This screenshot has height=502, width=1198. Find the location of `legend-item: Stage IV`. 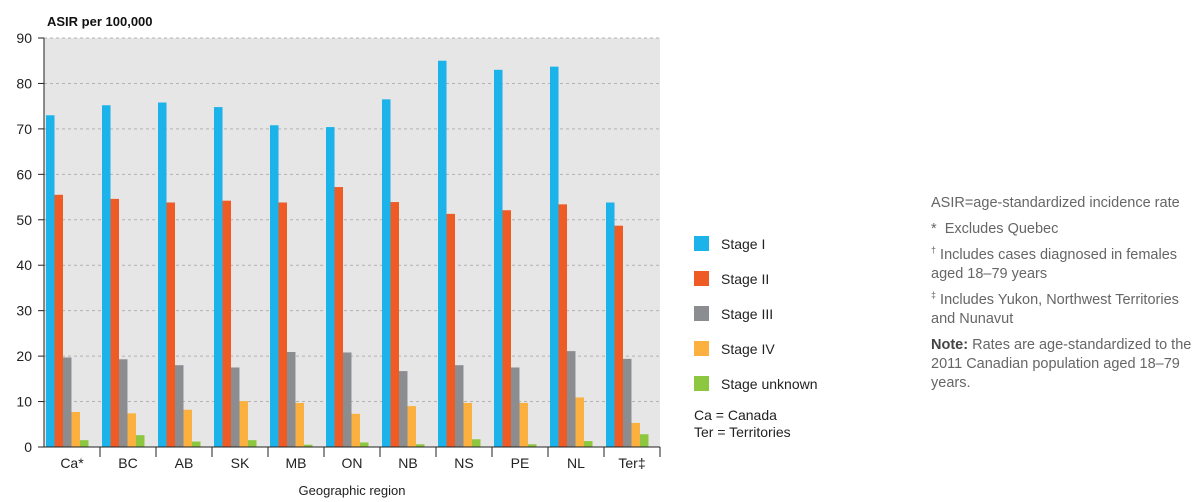

legend-item: Stage IV is located at coordinates (756, 348).